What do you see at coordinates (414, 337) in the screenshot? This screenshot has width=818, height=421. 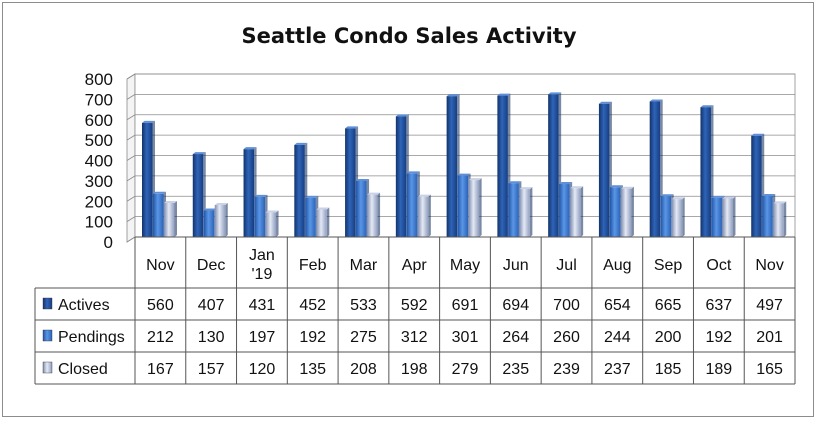 I see `data-label: 312` at bounding box center [414, 337].